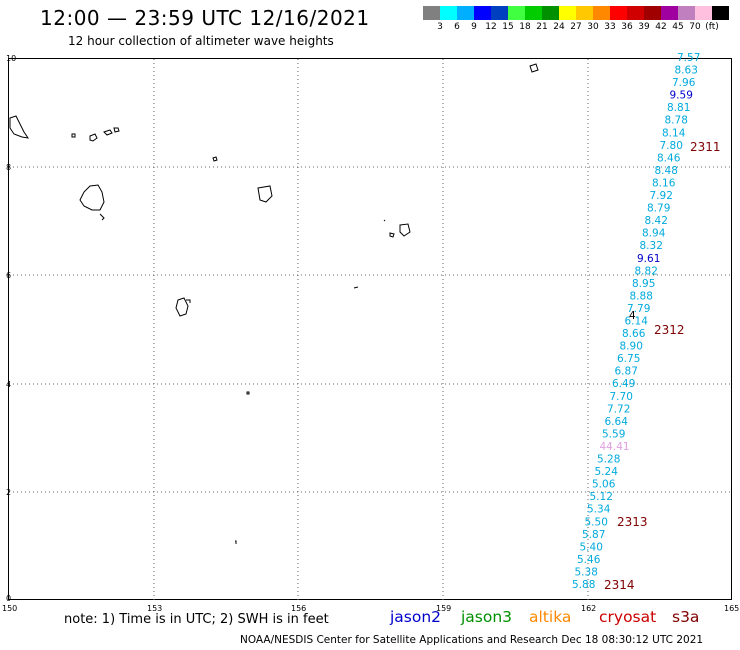 This screenshot has width=740, height=650. I want to click on wave-height-label: 7.92, so click(661, 196).